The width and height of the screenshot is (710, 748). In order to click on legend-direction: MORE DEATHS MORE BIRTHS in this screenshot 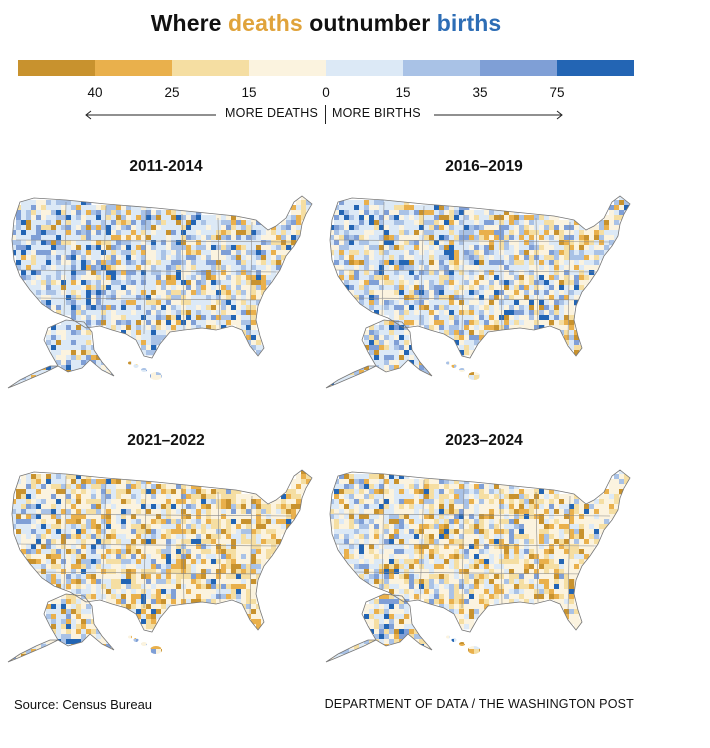, I will do `click(355, 115)`.